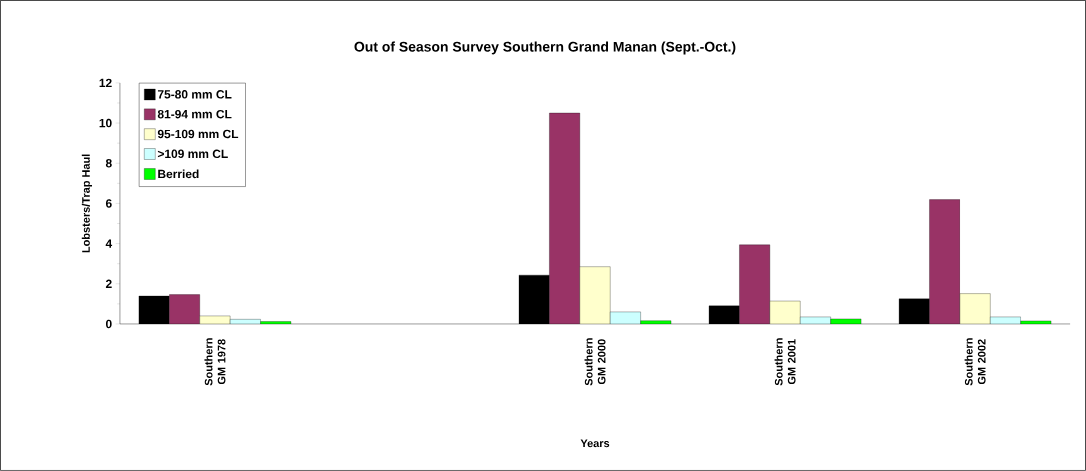  I want to click on y-tick-label: 2, so click(108, 284).